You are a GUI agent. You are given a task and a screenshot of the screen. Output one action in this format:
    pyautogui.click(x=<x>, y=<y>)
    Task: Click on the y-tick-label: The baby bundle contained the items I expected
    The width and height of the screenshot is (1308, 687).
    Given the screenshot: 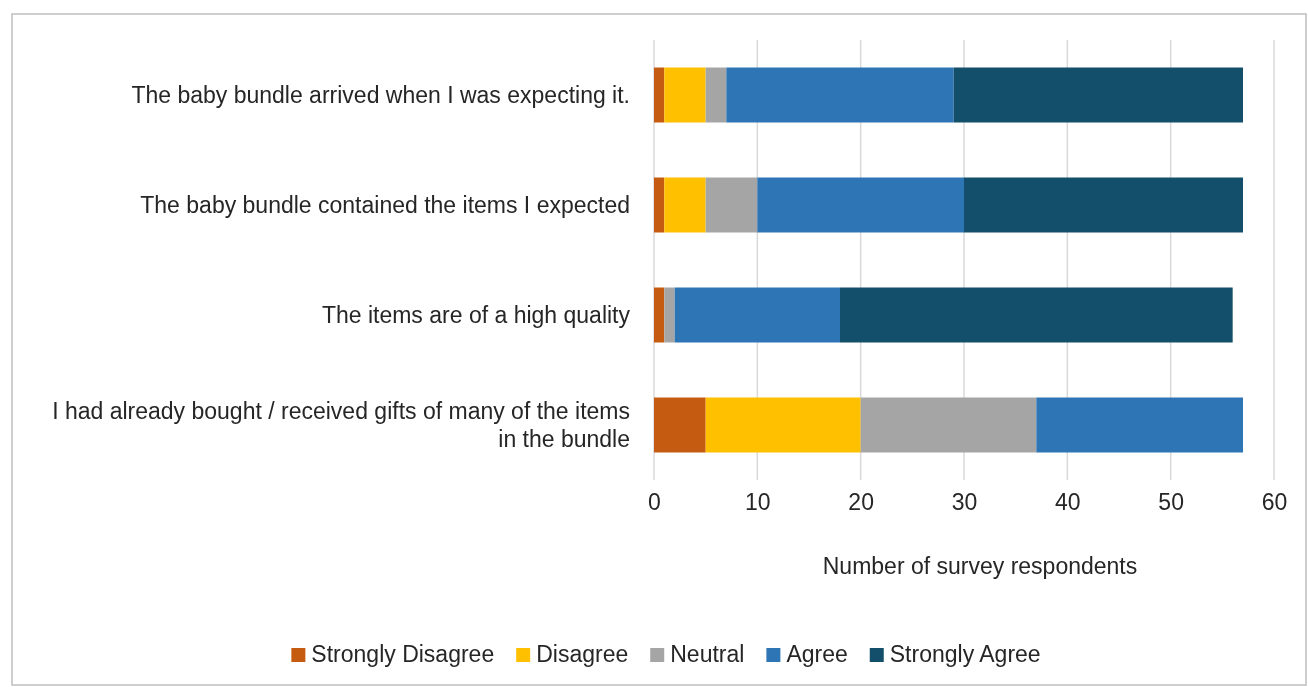 What is the action you would take?
    pyautogui.click(x=385, y=205)
    